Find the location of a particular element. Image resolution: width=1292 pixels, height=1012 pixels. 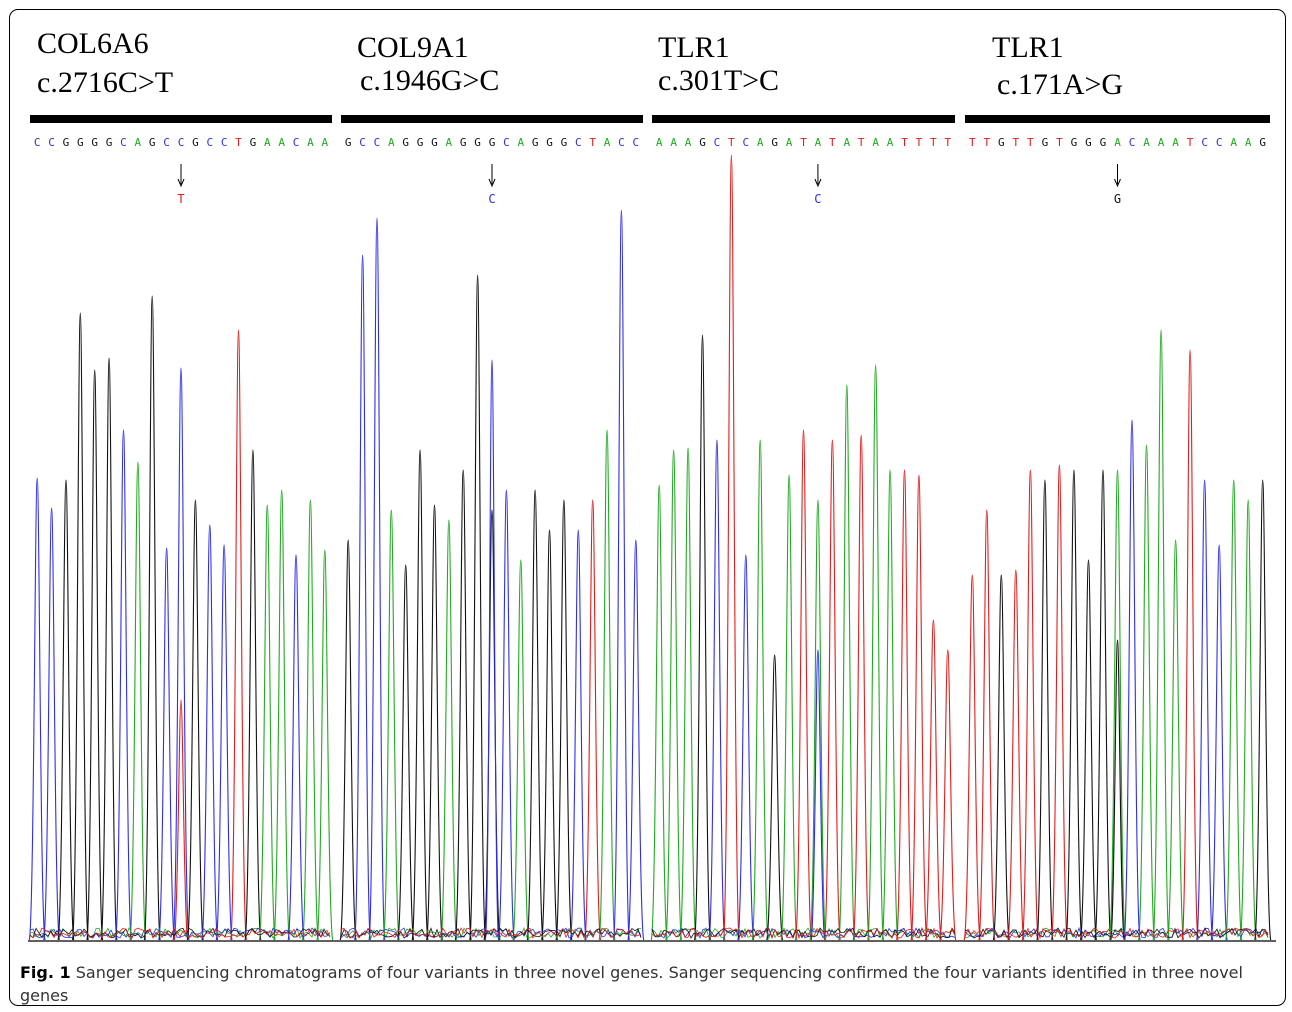

variant-base-letter: C is located at coordinates (492, 199).